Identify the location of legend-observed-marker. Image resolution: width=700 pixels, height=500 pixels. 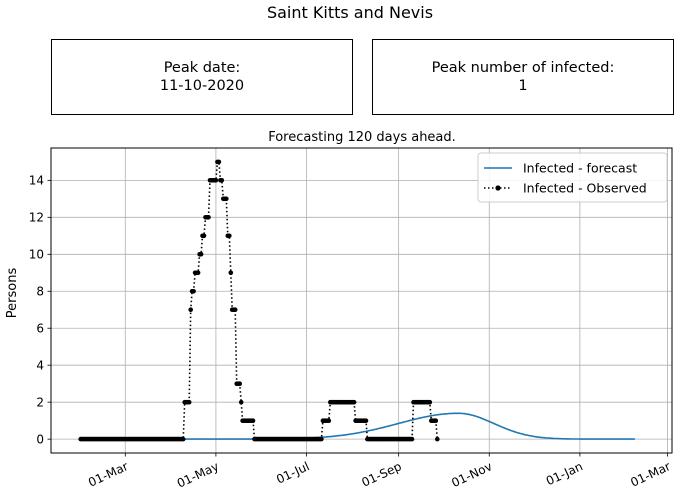
(498, 188).